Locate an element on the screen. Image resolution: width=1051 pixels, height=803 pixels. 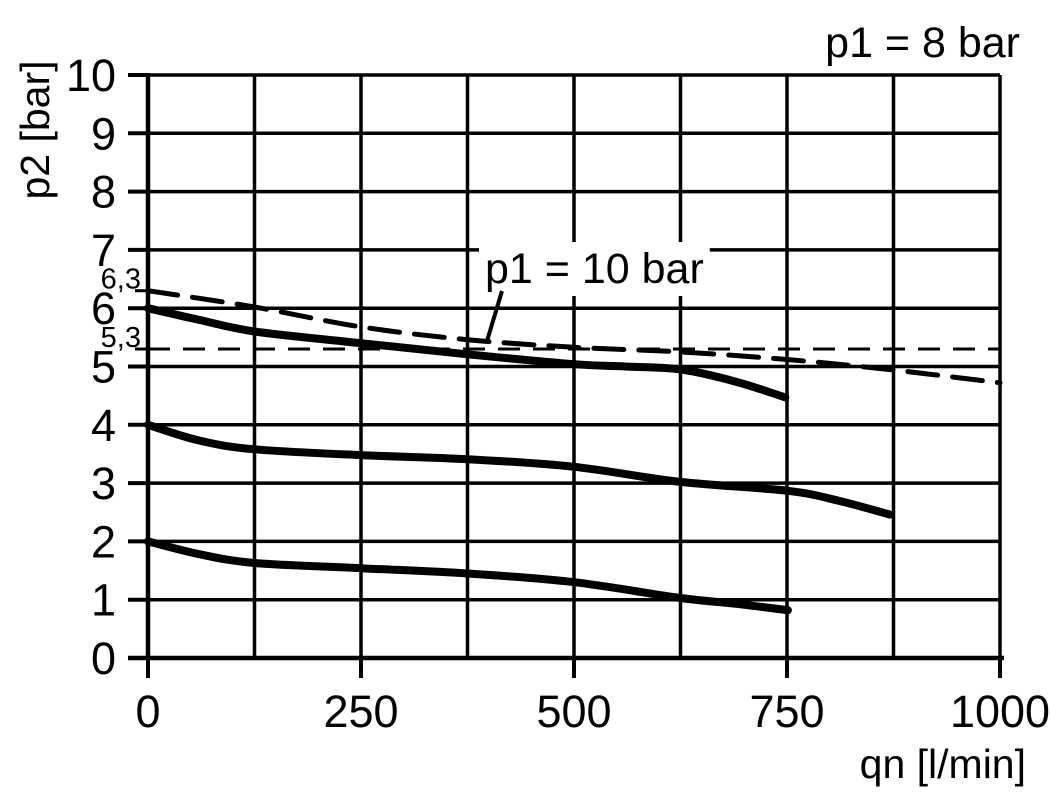
y-tick-label: 1 is located at coordinates (103, 600).